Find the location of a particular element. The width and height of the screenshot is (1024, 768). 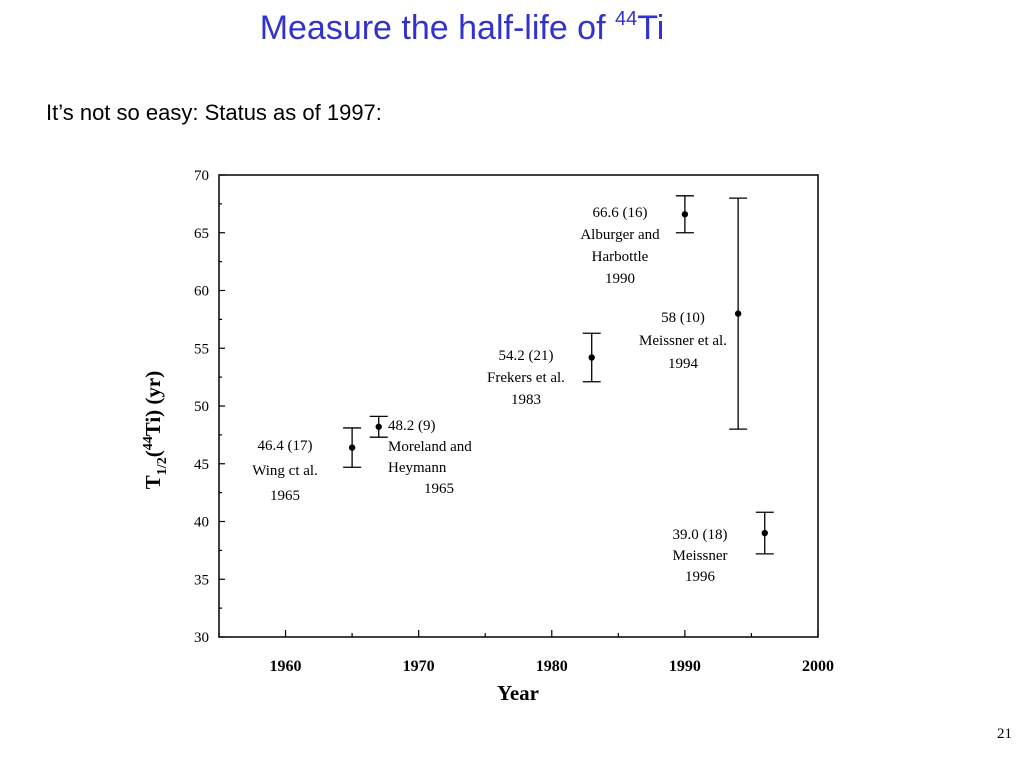

data-label: 48.2 (9) is located at coordinates (412, 426).